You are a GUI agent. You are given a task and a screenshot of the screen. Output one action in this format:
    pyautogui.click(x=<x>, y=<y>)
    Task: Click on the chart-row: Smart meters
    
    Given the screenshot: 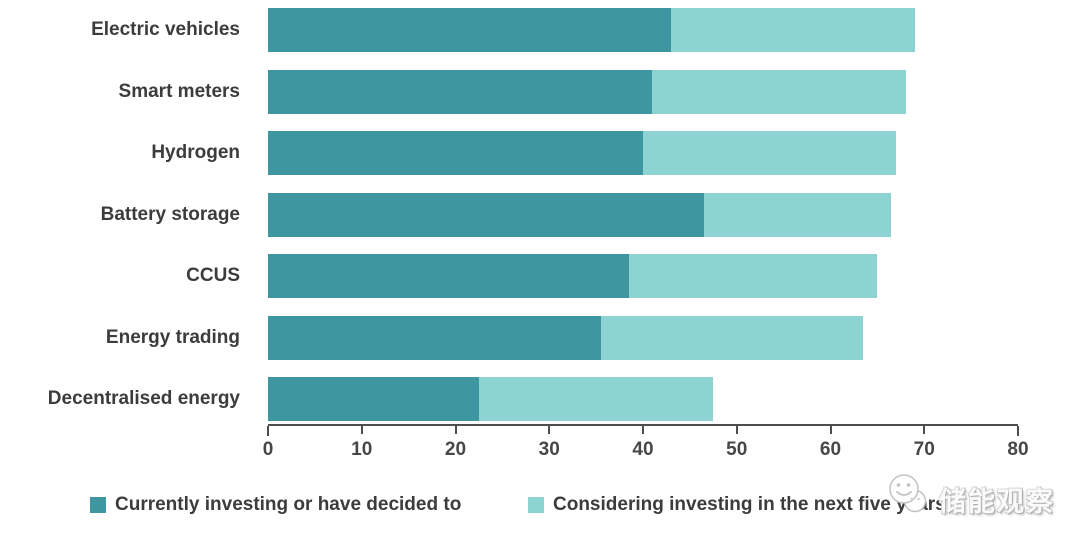 What is the action you would take?
    pyautogui.click(x=509, y=91)
    